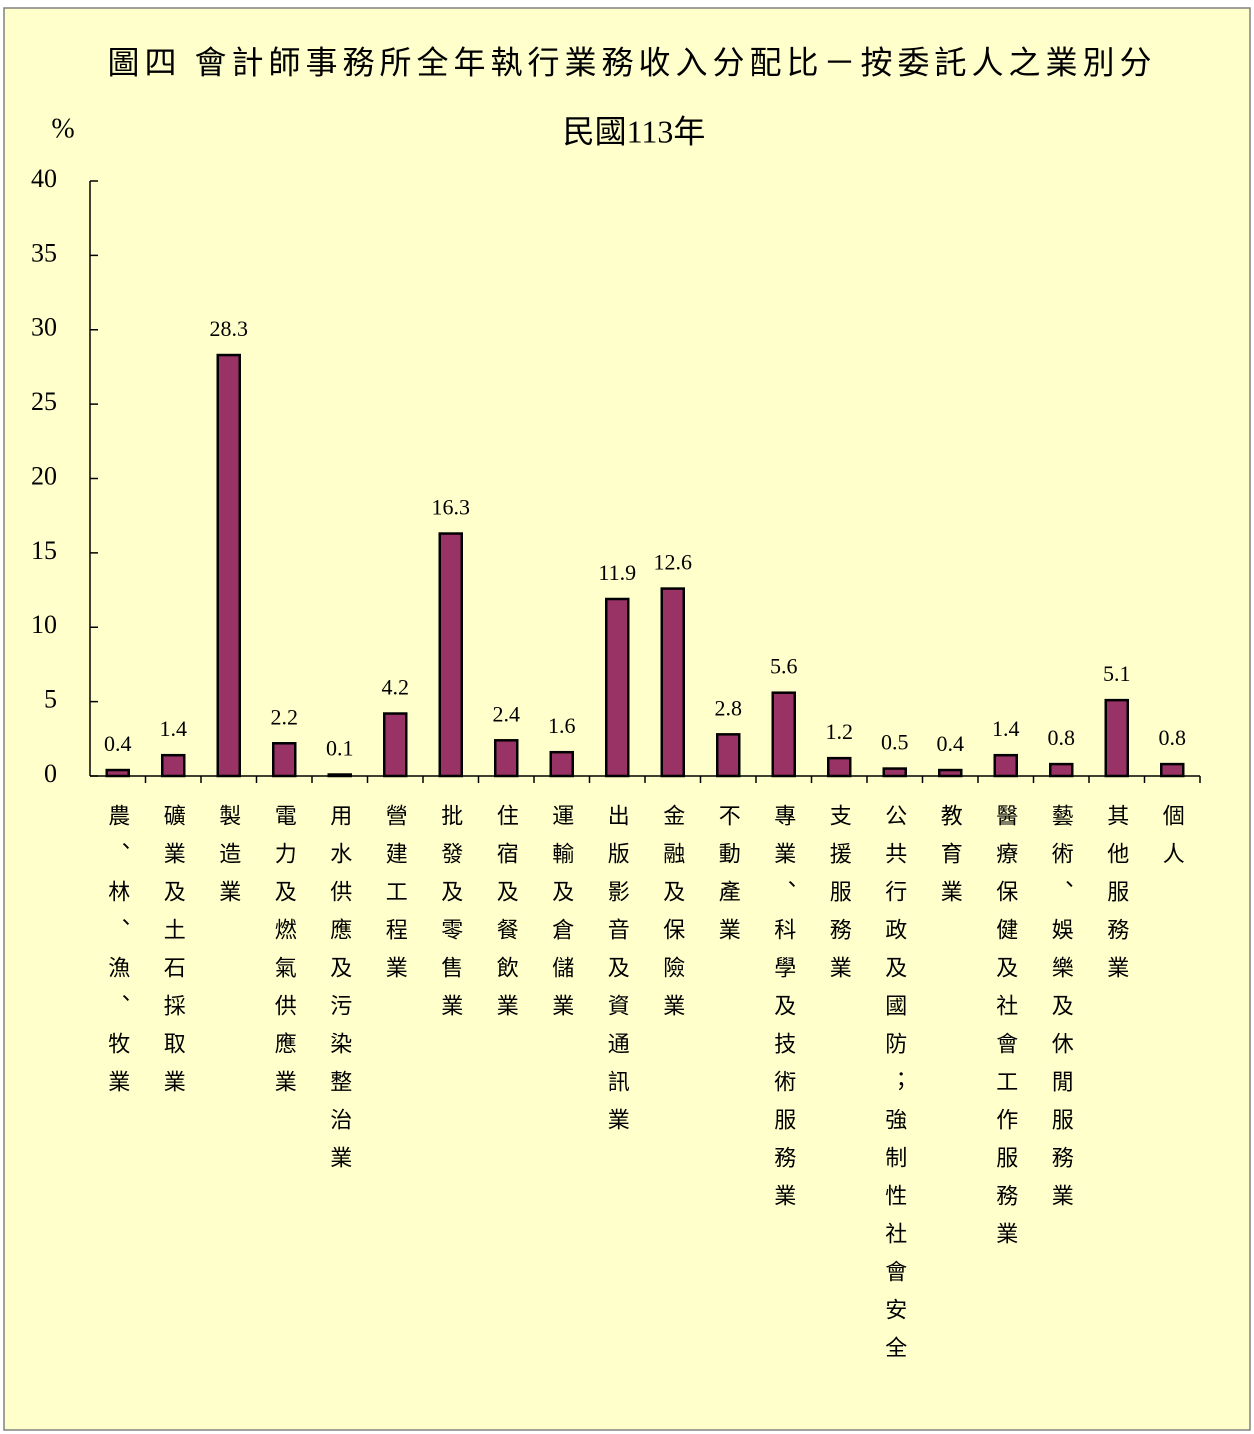 This screenshot has height=1434, width=1254. I want to click on x-tick-label: 金融及保險業, so click(672, 918).